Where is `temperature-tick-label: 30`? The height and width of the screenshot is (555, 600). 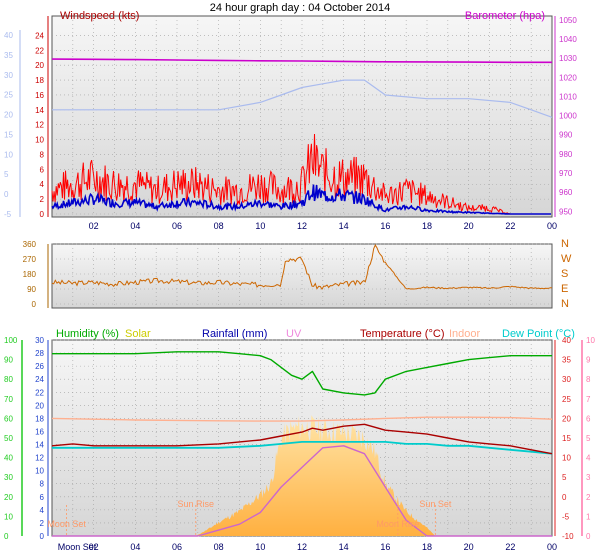 temperature-tick-label: 30 is located at coordinates (566, 379).